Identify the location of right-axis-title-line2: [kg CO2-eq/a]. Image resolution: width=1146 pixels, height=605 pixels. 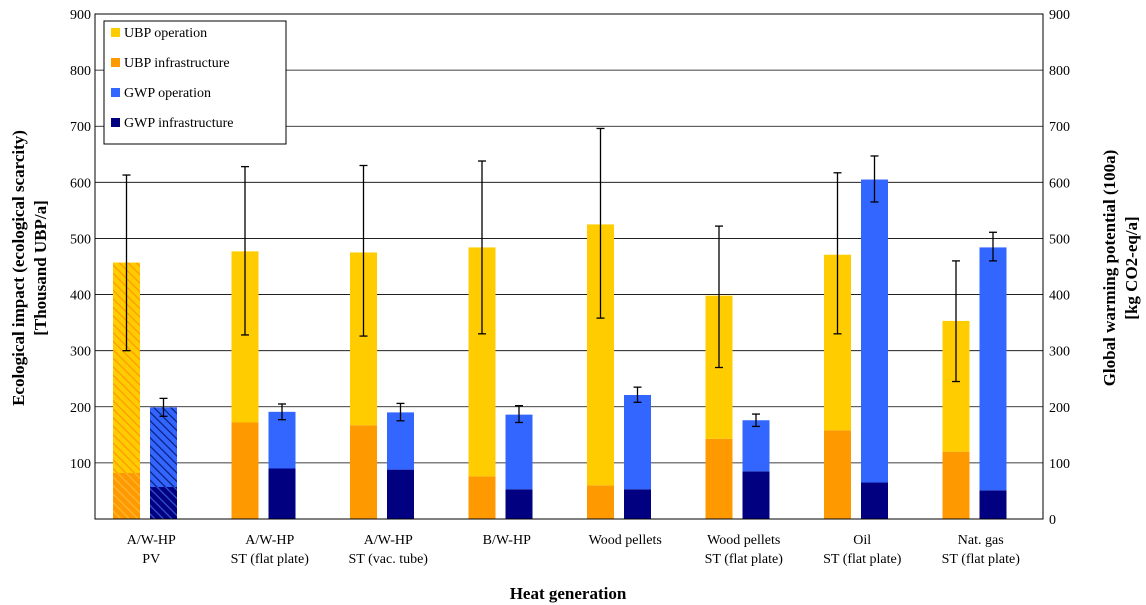
(1131, 267).